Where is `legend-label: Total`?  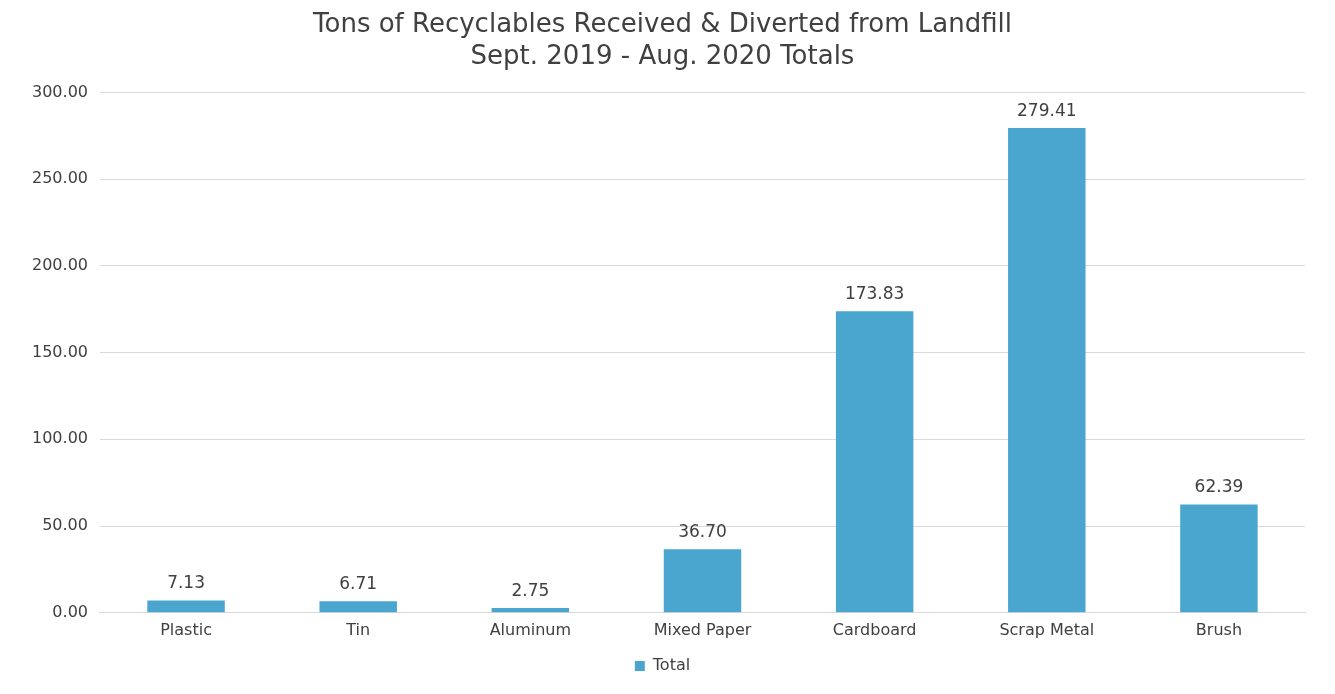
legend-label: Total is located at coordinates (671, 665).